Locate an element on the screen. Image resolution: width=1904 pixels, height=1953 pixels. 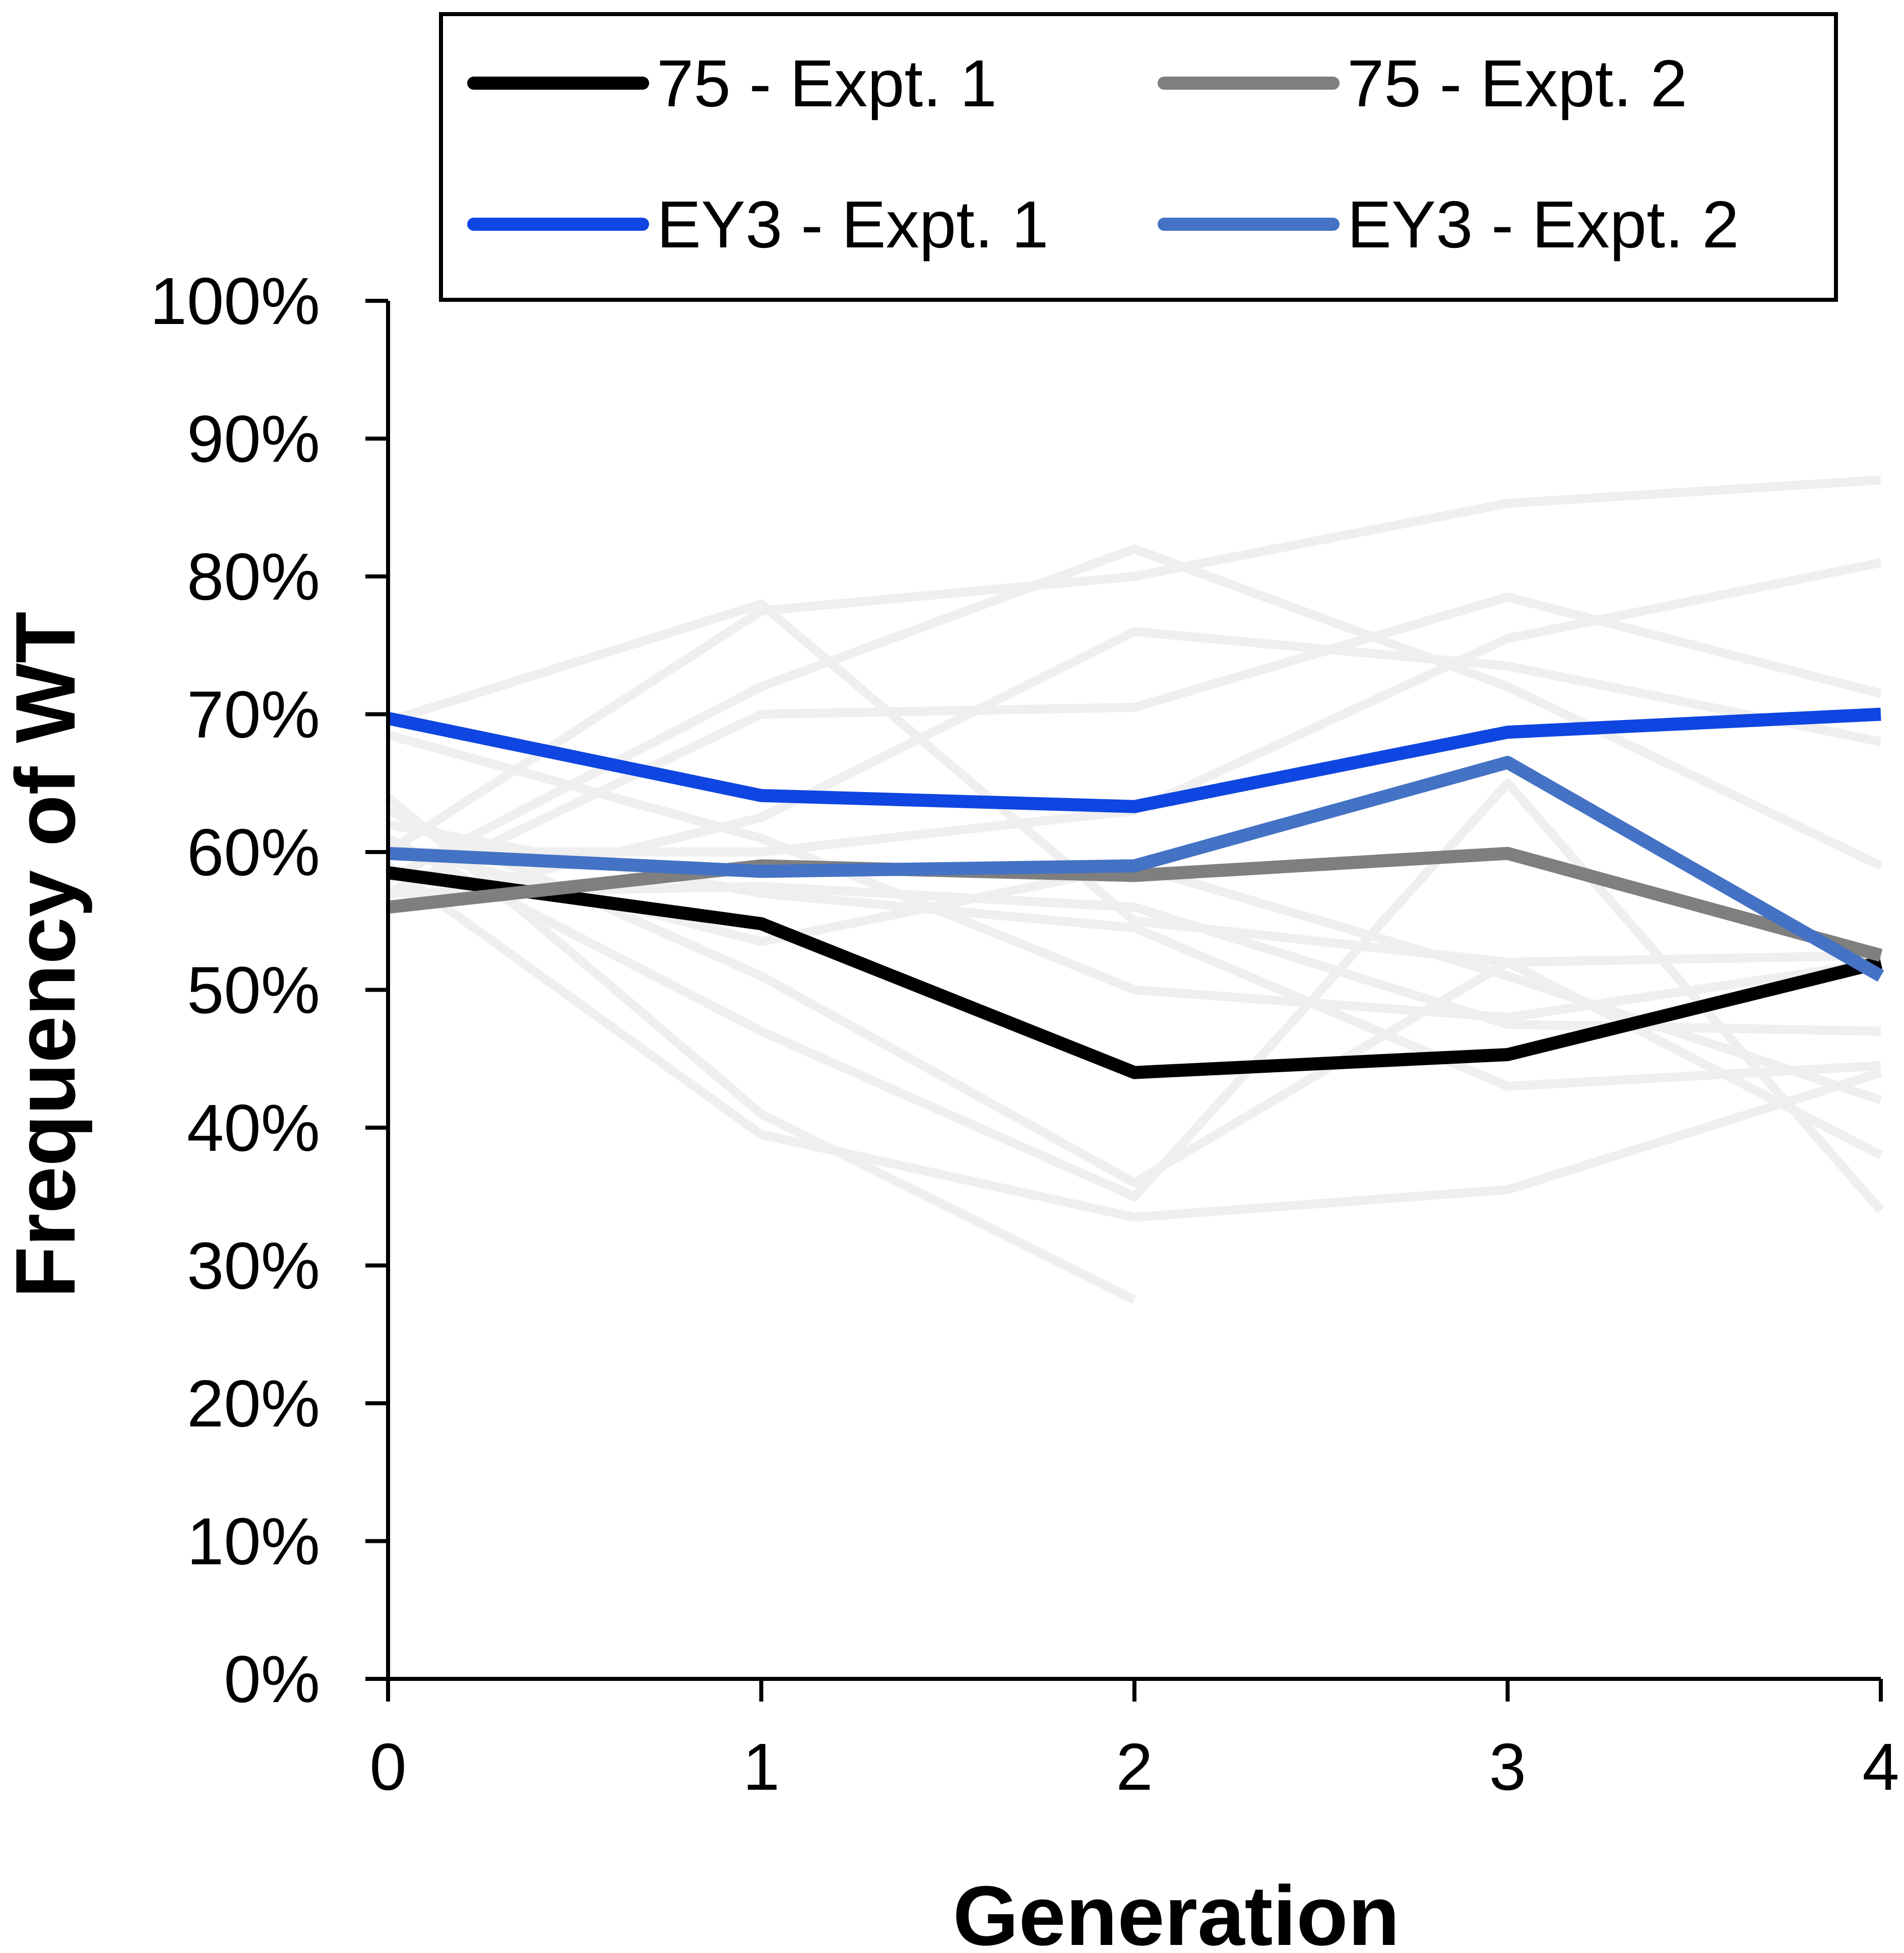
x-axis-ticks: 0 1 2 3 4 is located at coordinates (1134, 1741).